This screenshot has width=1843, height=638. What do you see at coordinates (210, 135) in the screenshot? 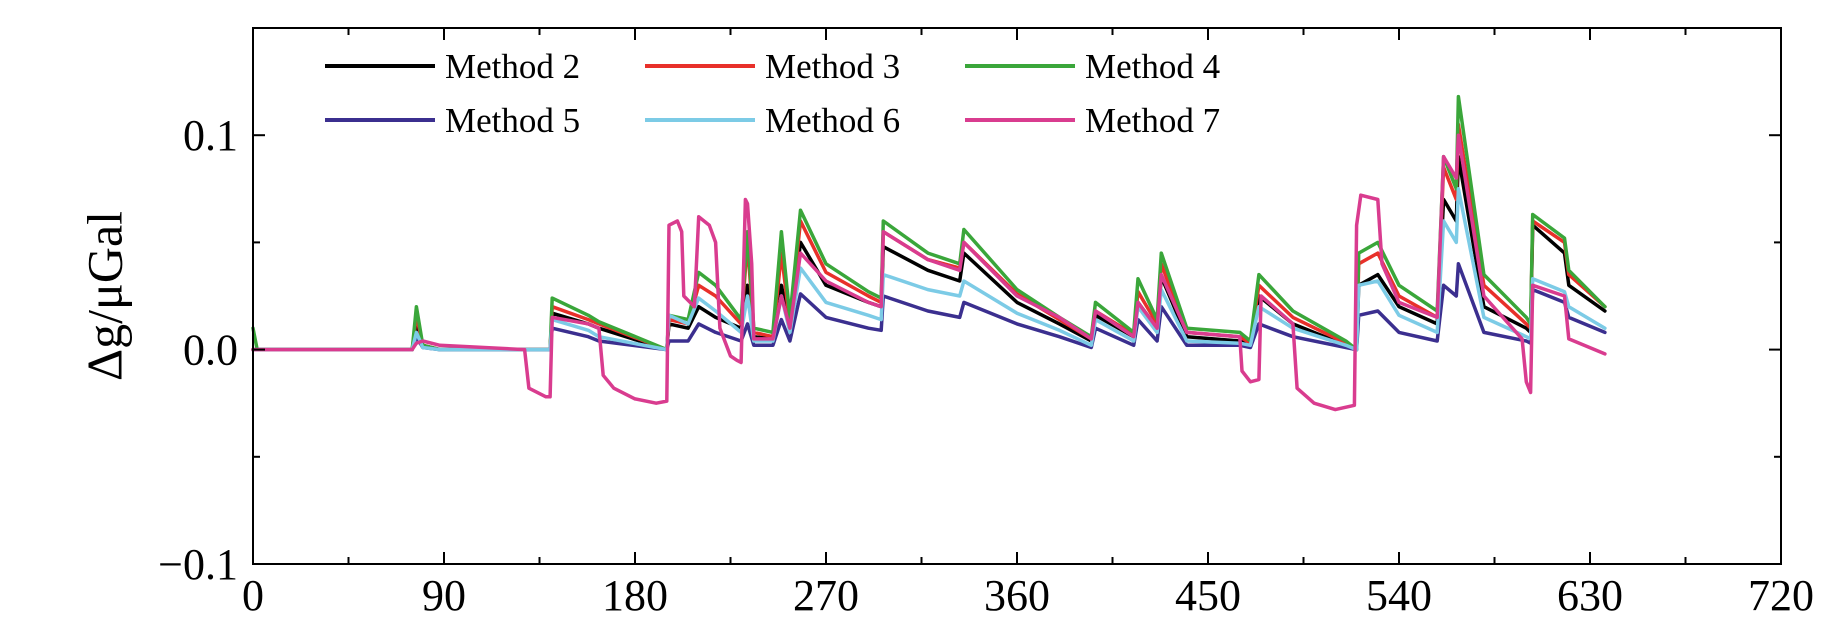
I see `y-tick-label: 0.1` at bounding box center [210, 135].